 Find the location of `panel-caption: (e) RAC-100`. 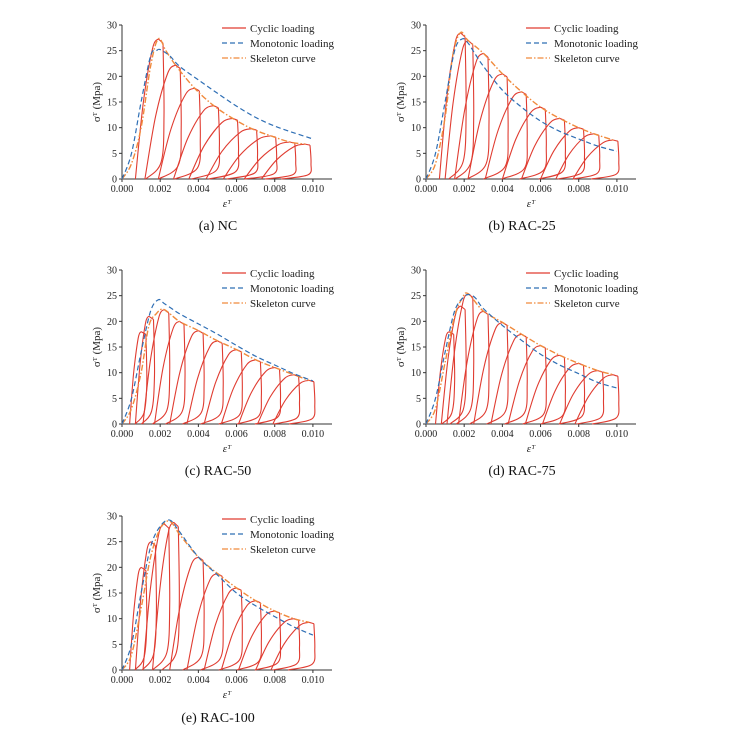

panel-caption: (e) RAC-100 is located at coordinates (218, 718).